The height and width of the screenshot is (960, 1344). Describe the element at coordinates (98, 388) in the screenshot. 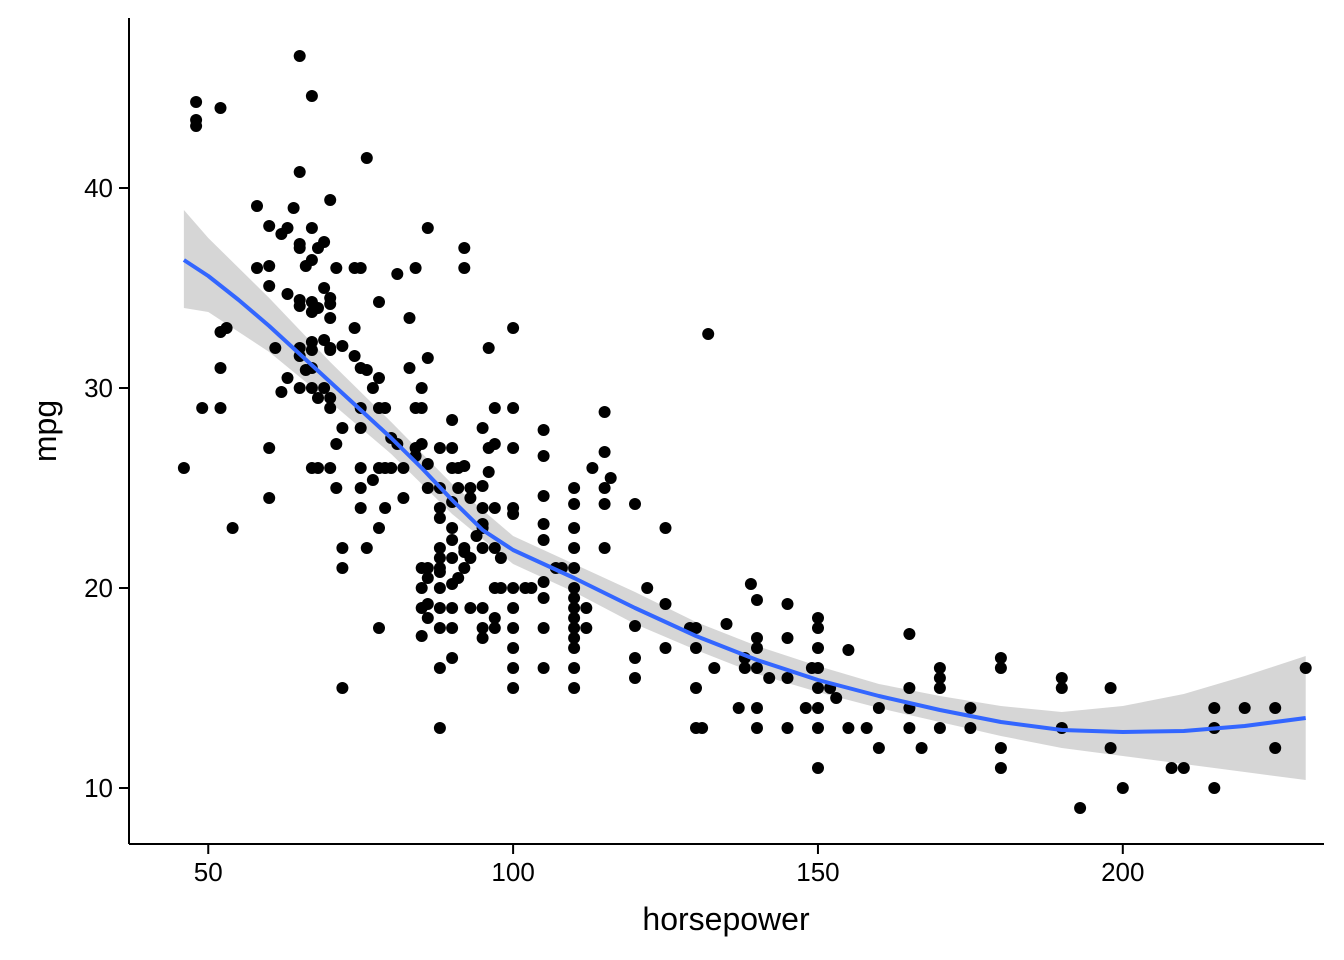

I see `y-tick-label: 30` at that location.